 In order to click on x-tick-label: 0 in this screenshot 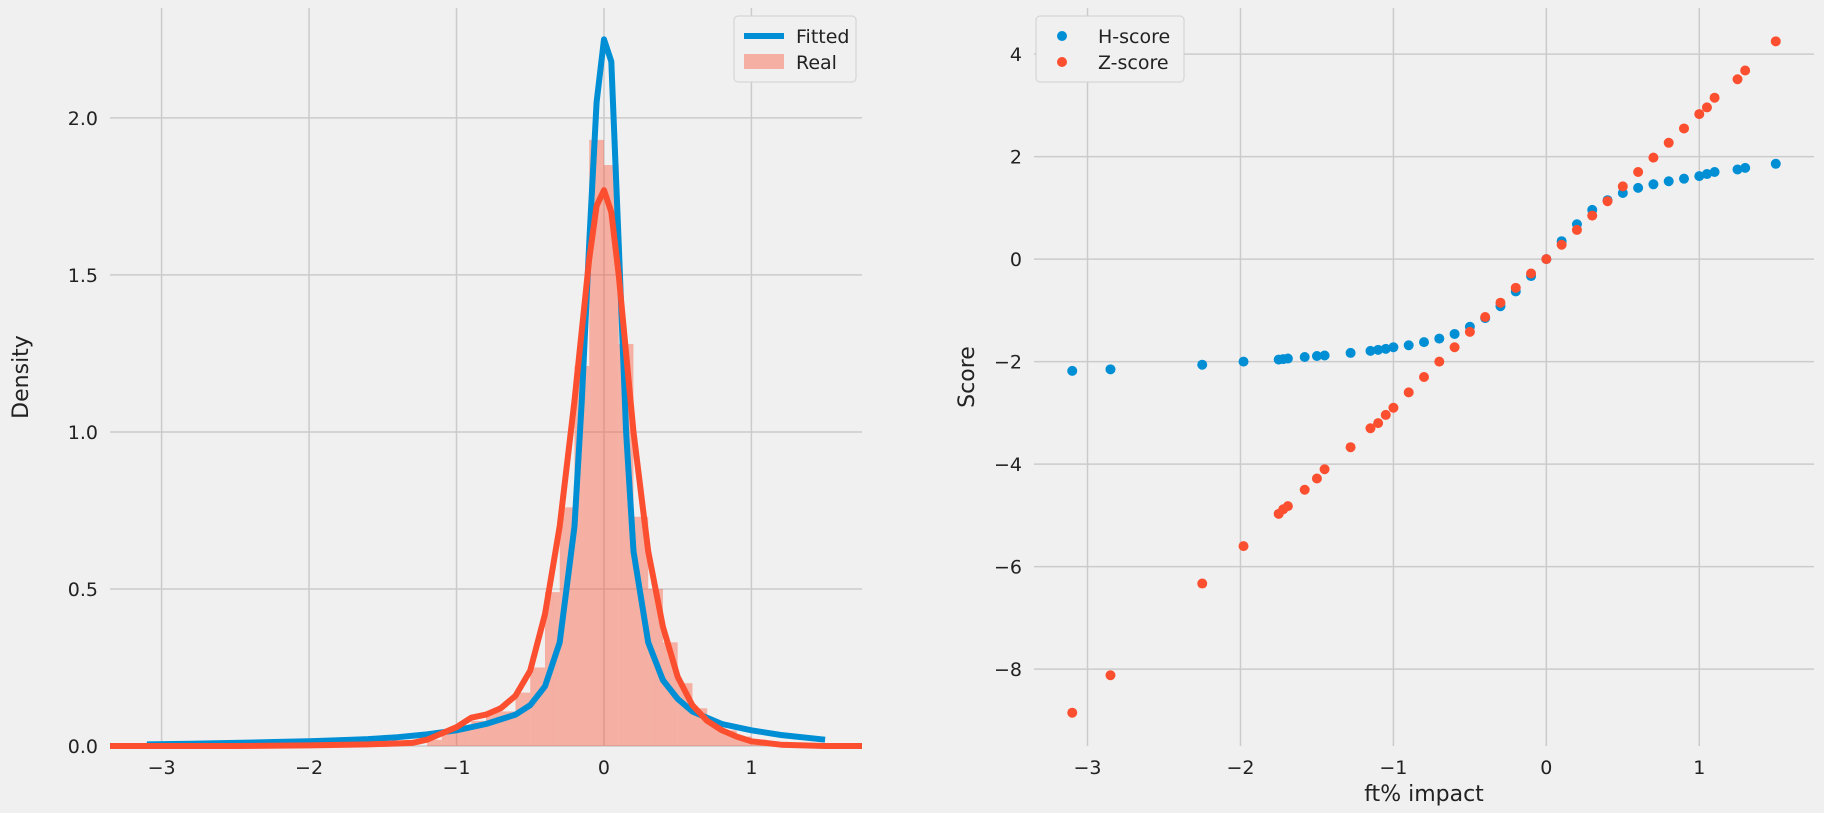, I will do `click(1546, 768)`.